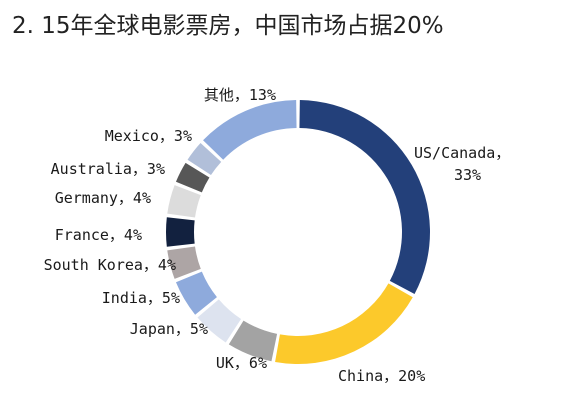 This screenshot has height=415, width=580. I want to click on slice-label: South Korea，4%, so click(110, 265).